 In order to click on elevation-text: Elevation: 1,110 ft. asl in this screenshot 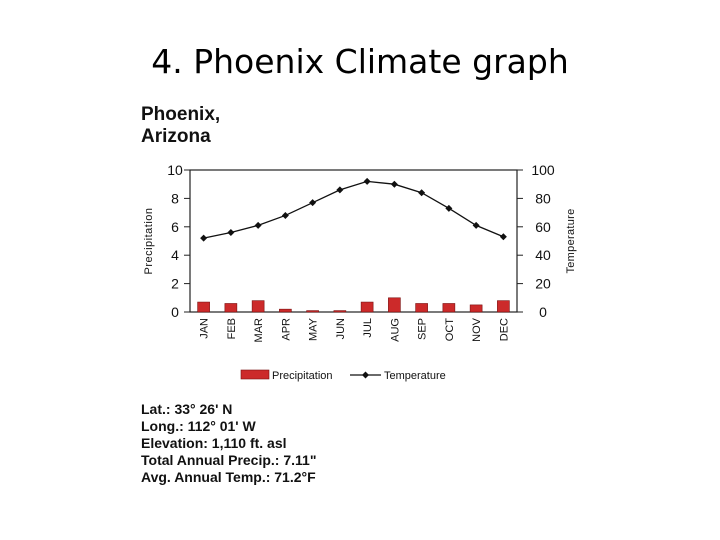, I will do `click(214, 443)`.